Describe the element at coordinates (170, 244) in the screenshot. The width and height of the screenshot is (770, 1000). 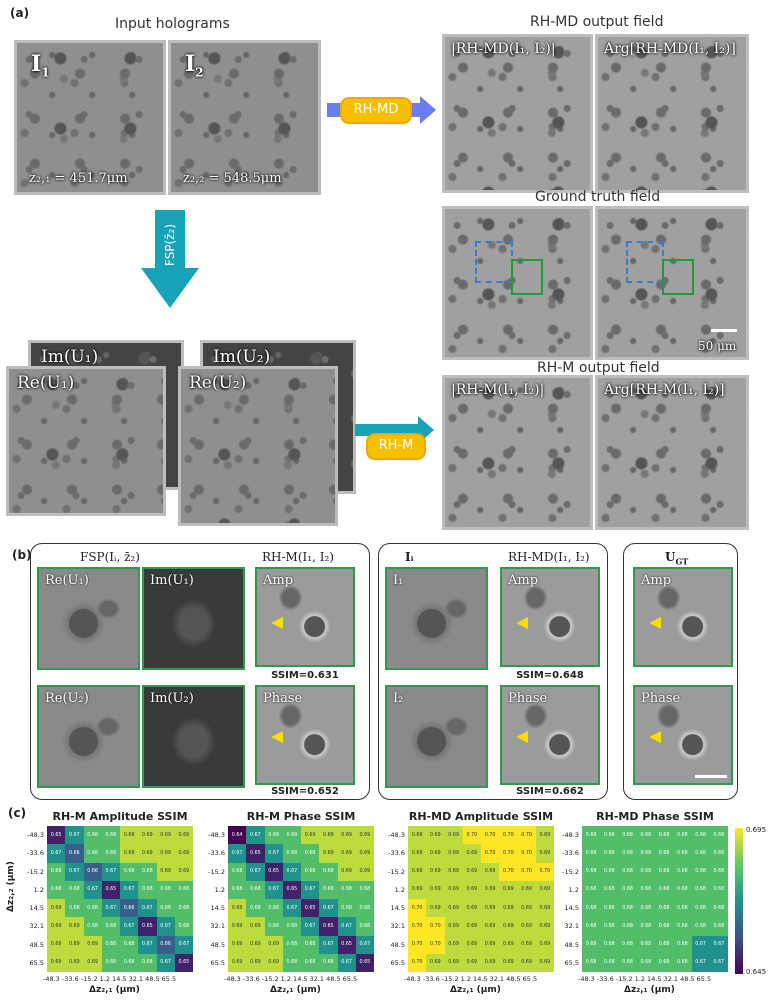
I see `fsp-label: FSP(z̄₂)` at that location.